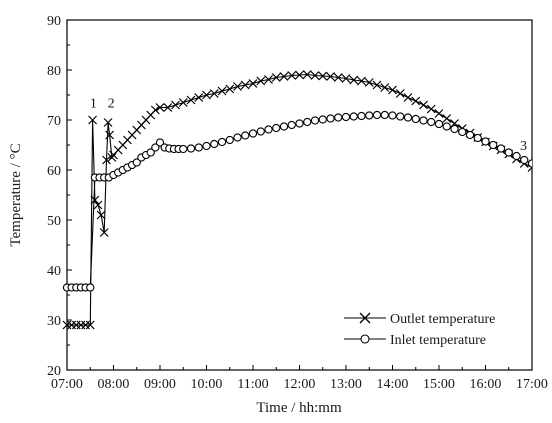  What do you see at coordinates (207, 384) in the screenshot?
I see `x-tick-label: 10:00` at bounding box center [207, 384].